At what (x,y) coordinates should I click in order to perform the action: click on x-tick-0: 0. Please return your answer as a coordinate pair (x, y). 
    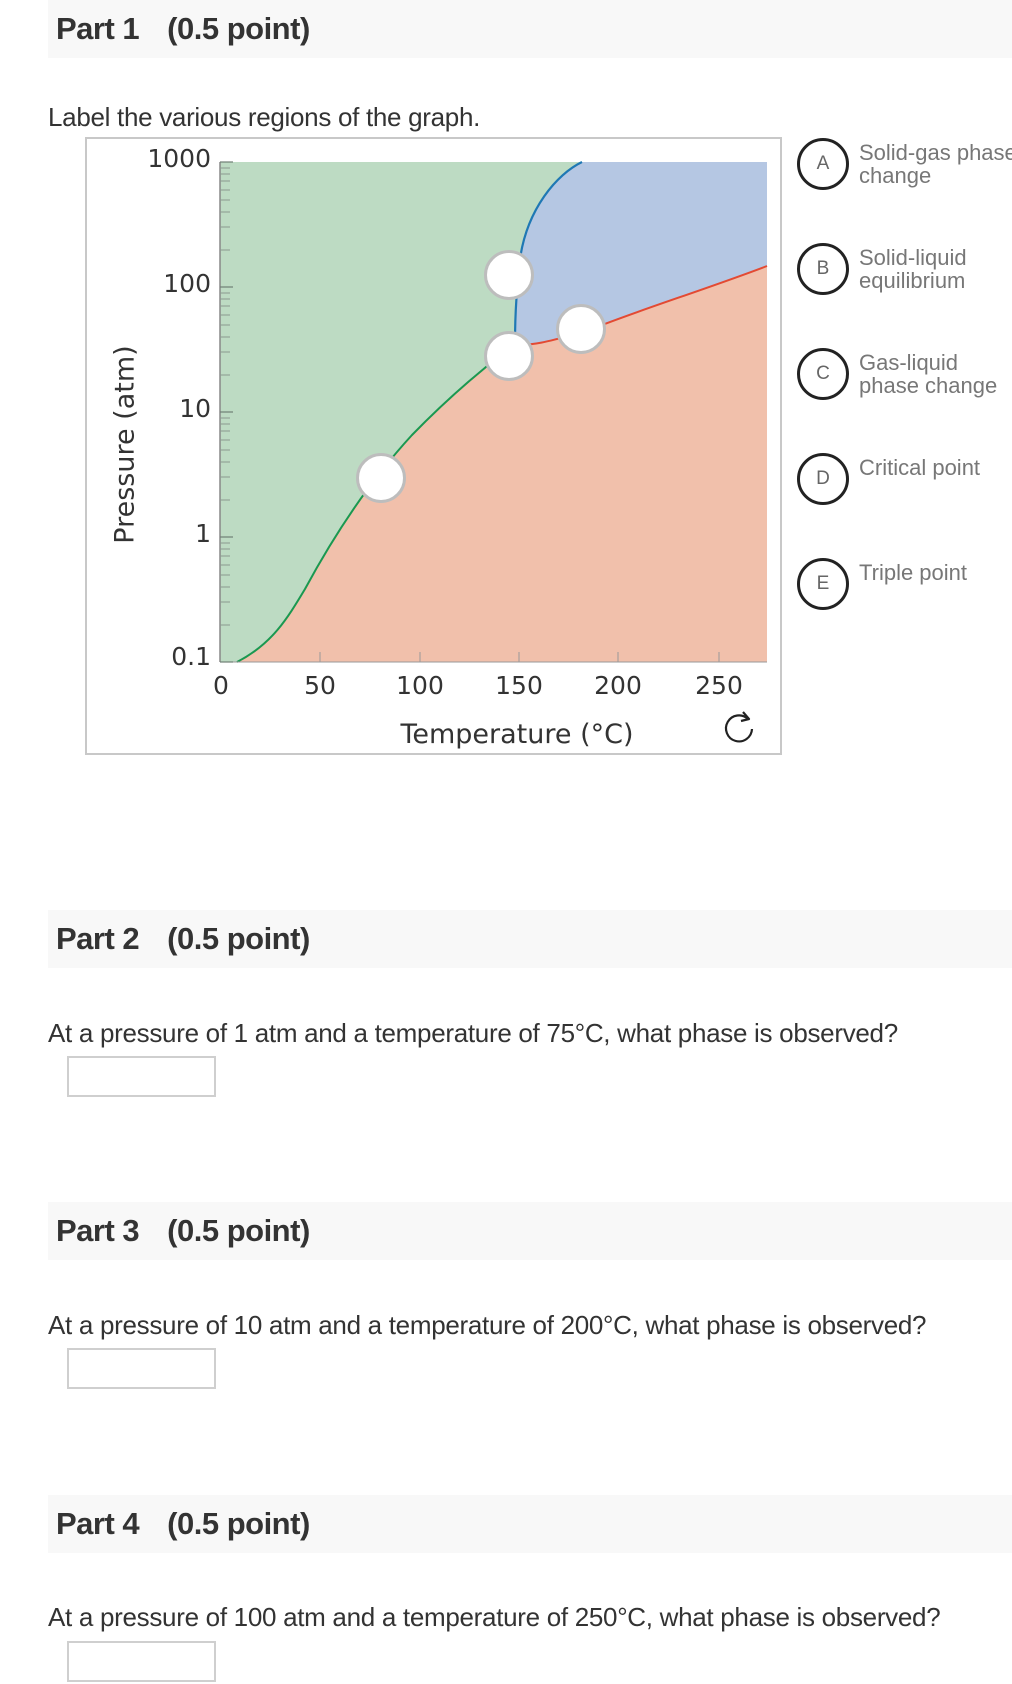
    Looking at the image, I should click on (221, 685).